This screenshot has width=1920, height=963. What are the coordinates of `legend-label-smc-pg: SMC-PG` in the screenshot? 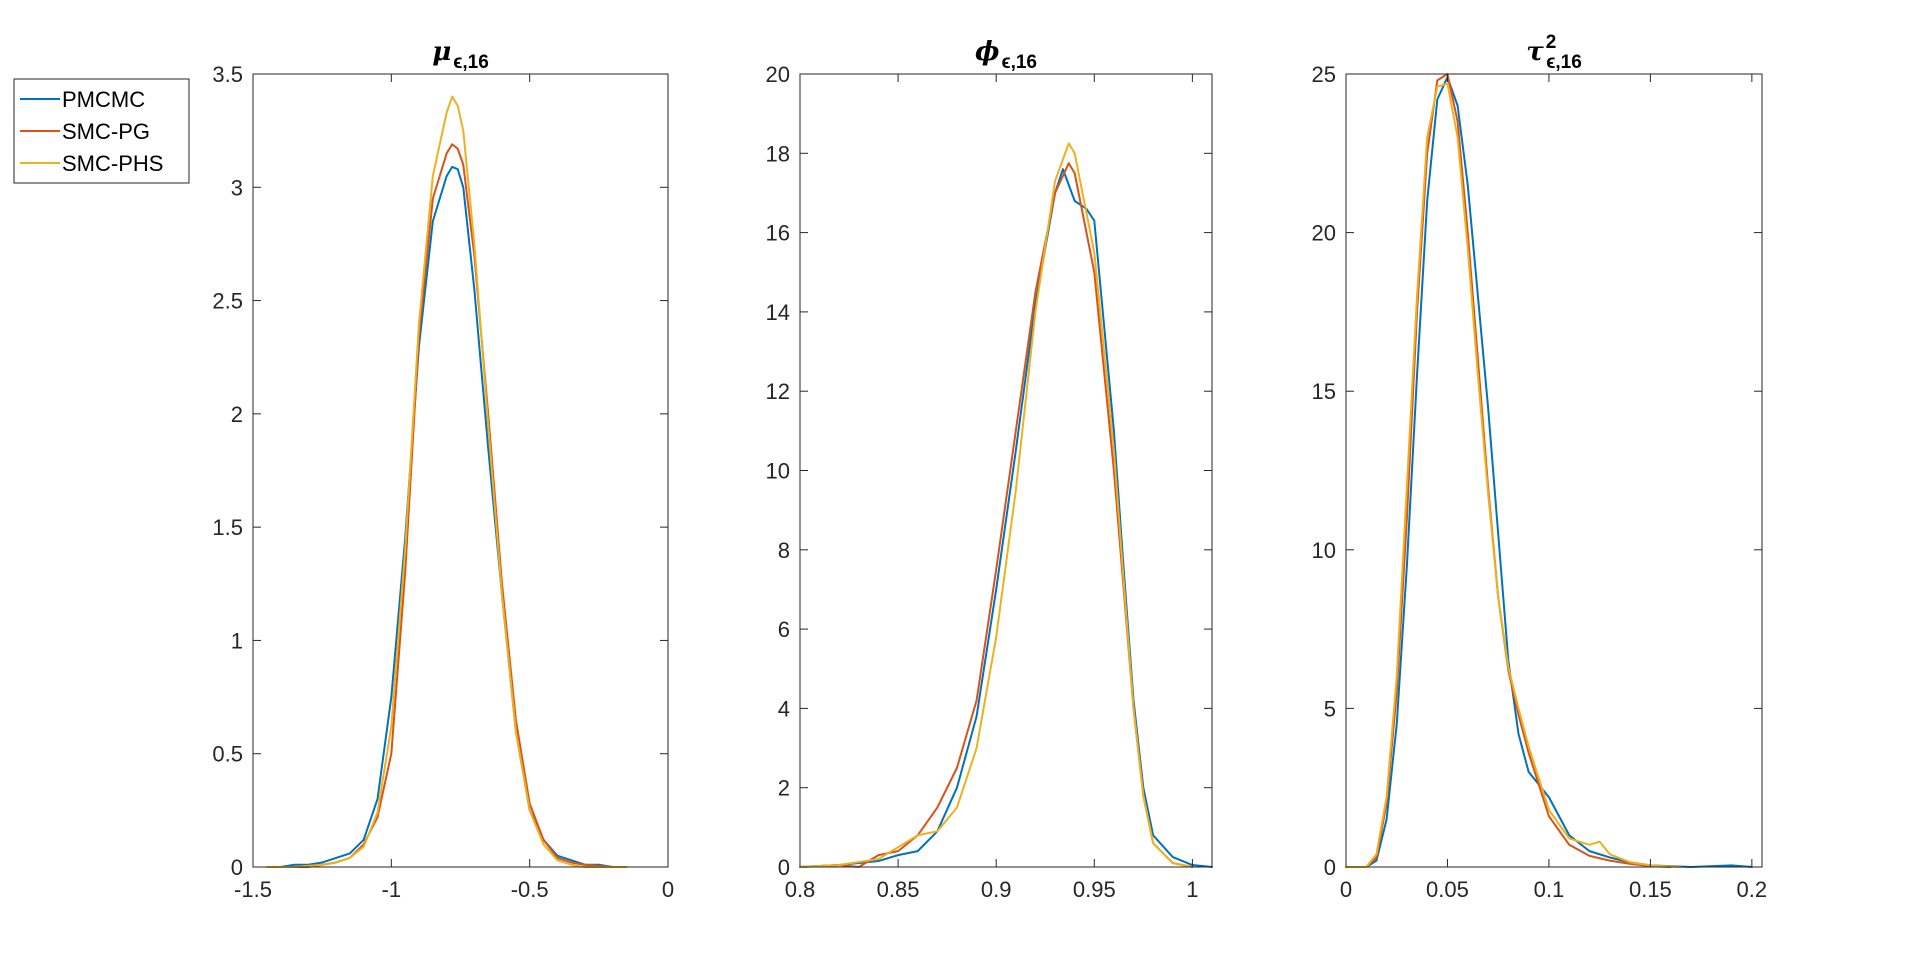 It's located at (106, 131).